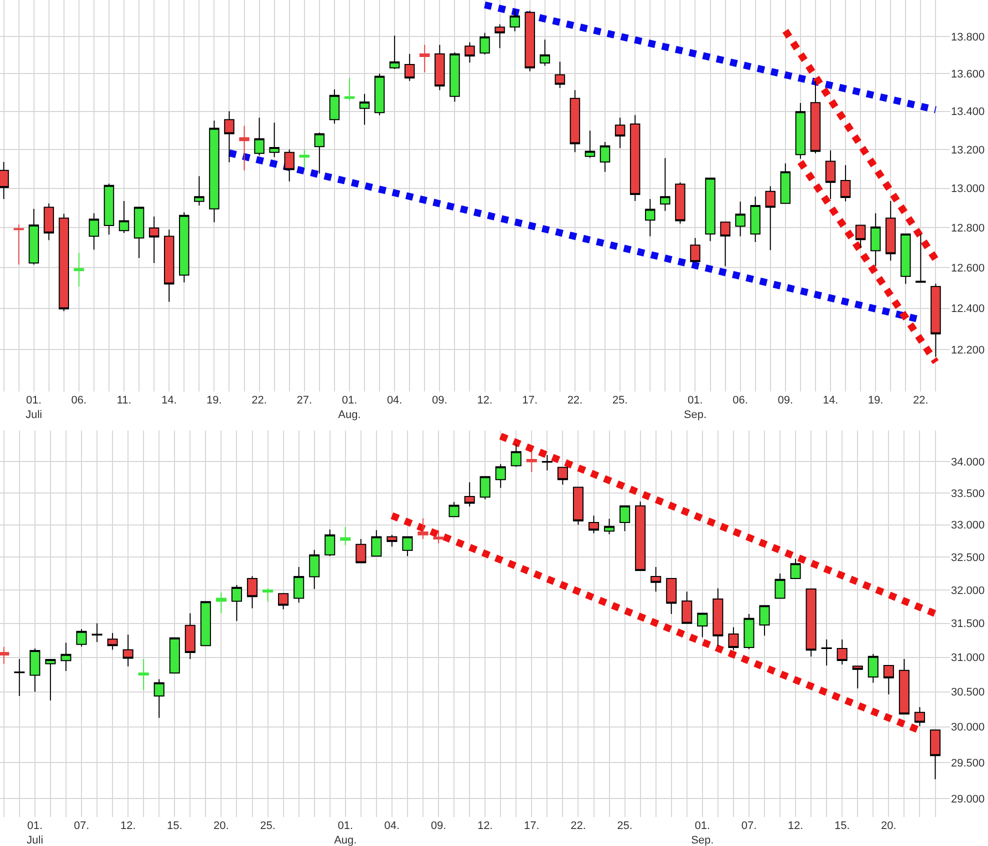 Image resolution: width=988 pixels, height=846 pixels. I want to click on y-tick-label: 12.400, so click(968, 309).